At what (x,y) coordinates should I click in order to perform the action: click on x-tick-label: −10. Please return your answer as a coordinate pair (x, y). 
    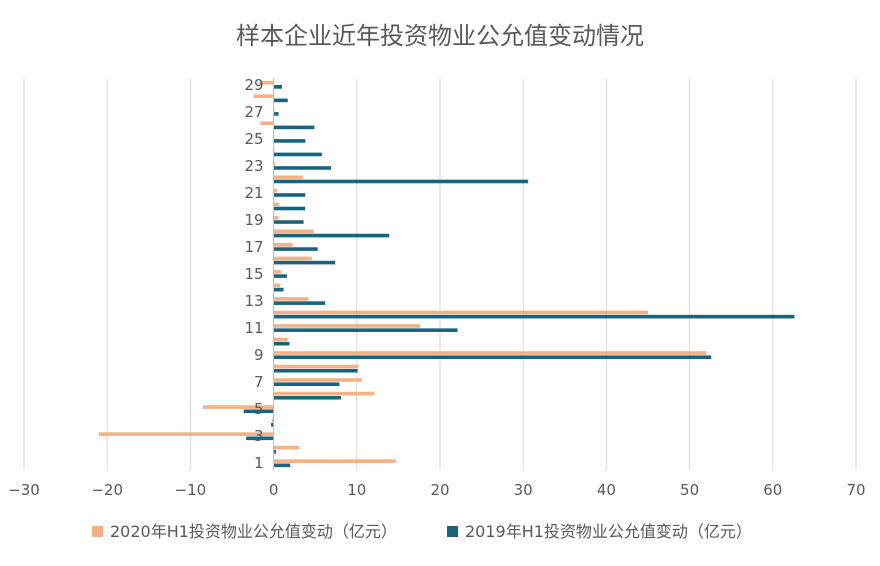
    Looking at the image, I should click on (191, 490).